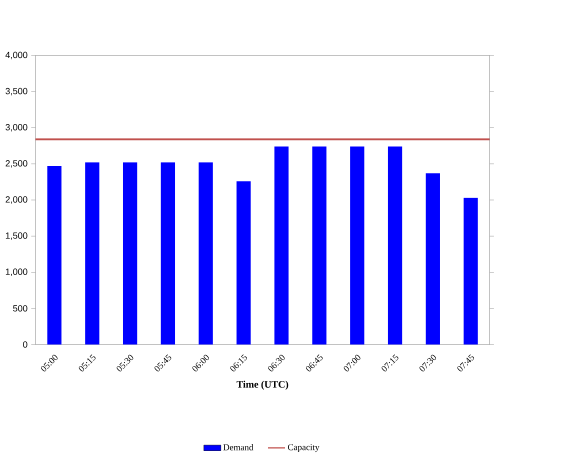 The width and height of the screenshot is (577, 456). What do you see at coordinates (238, 447) in the screenshot?
I see `legend-label: Demand` at bounding box center [238, 447].